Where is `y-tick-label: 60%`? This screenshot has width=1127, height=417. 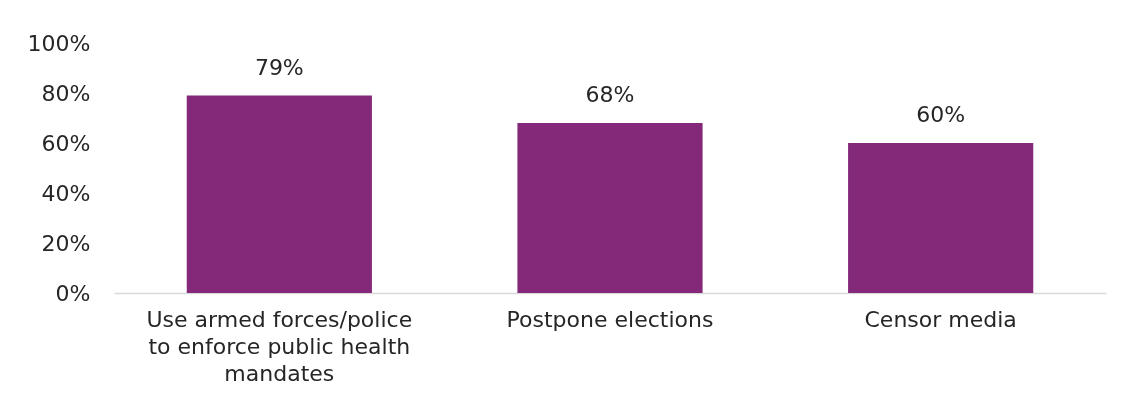 y-tick-label: 60% is located at coordinates (66, 143).